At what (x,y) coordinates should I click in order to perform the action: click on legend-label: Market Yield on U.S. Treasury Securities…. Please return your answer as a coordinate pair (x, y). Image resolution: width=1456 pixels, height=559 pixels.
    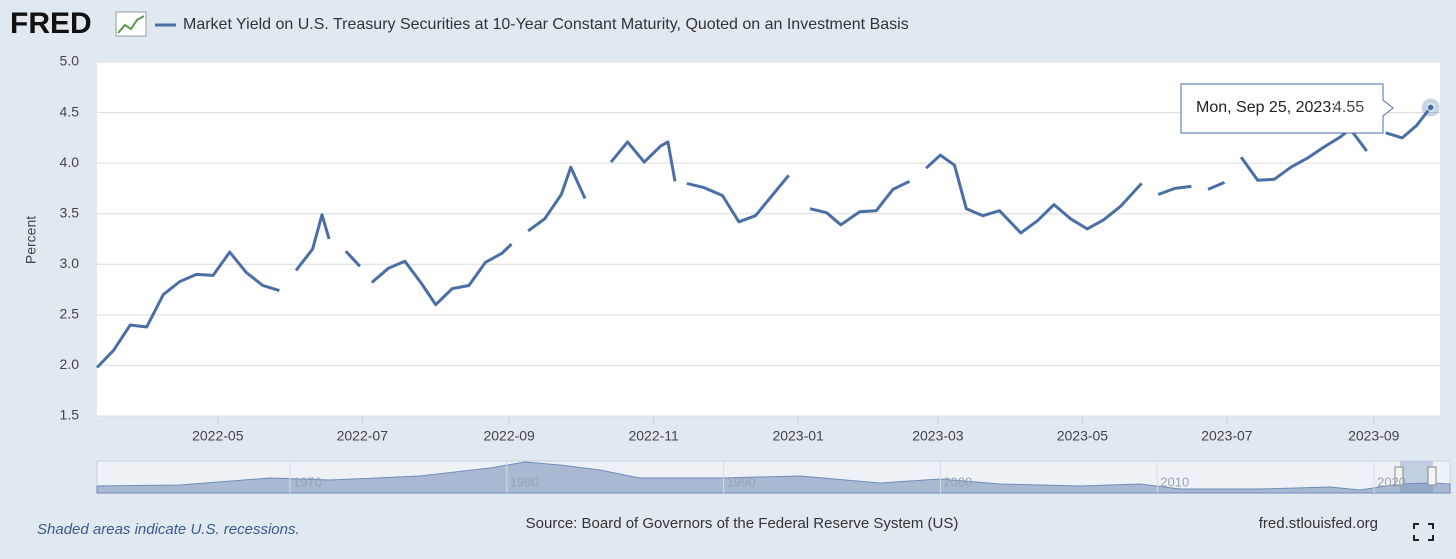
    Looking at the image, I should click on (546, 24).